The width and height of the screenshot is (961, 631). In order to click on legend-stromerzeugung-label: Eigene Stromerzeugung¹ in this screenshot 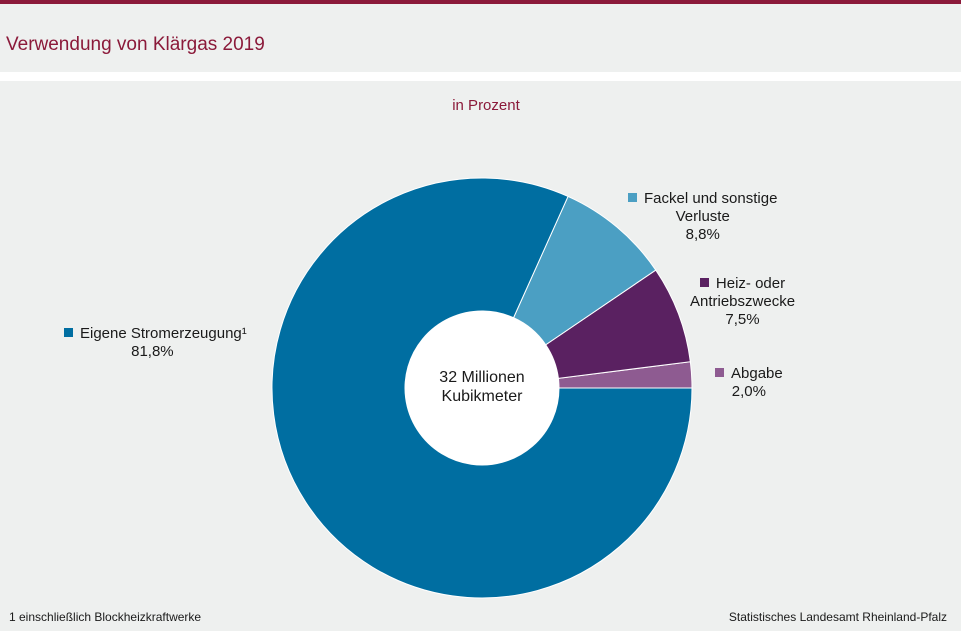, I will do `click(163, 333)`.